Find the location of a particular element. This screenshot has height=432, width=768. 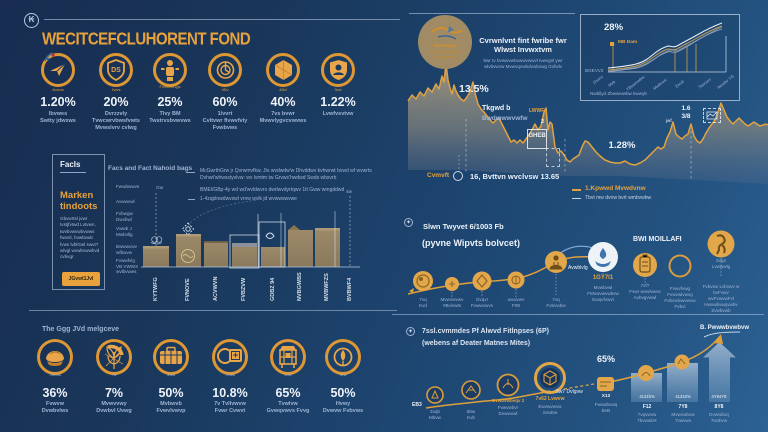

svg-text: DS is located at coordinates (116, 70).